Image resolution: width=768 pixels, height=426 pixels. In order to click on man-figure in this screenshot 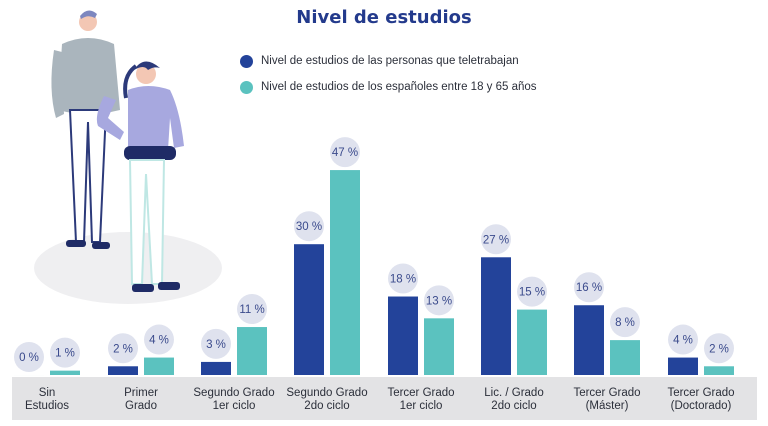, I will do `click(85, 129)`.